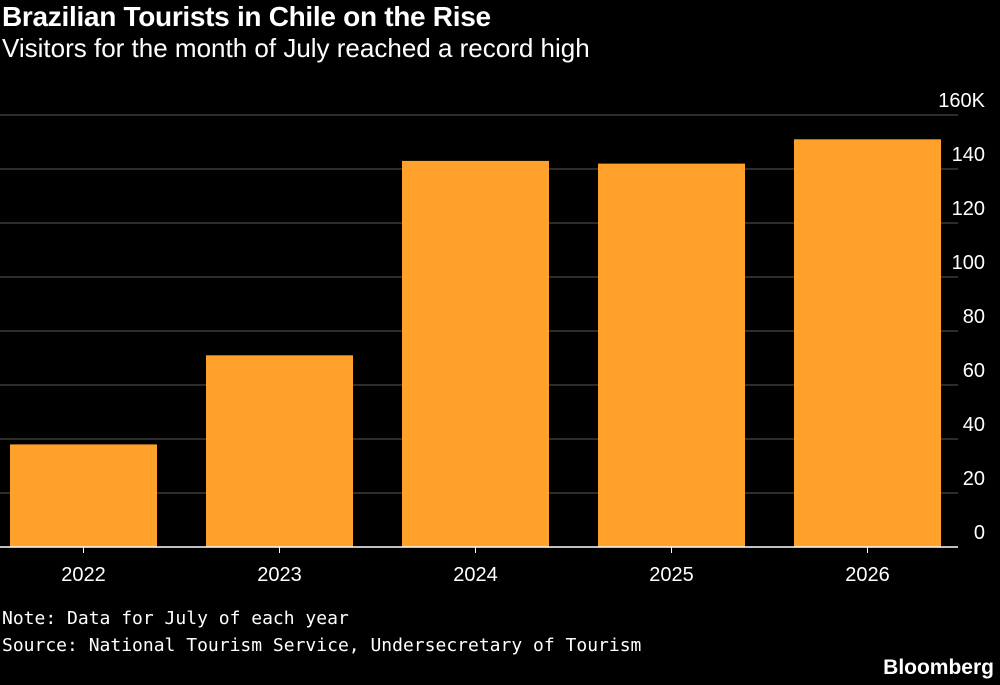 This screenshot has height=685, width=1000. What do you see at coordinates (938, 667) in the screenshot?
I see `bloomberg-logo: Bloomberg` at bounding box center [938, 667].